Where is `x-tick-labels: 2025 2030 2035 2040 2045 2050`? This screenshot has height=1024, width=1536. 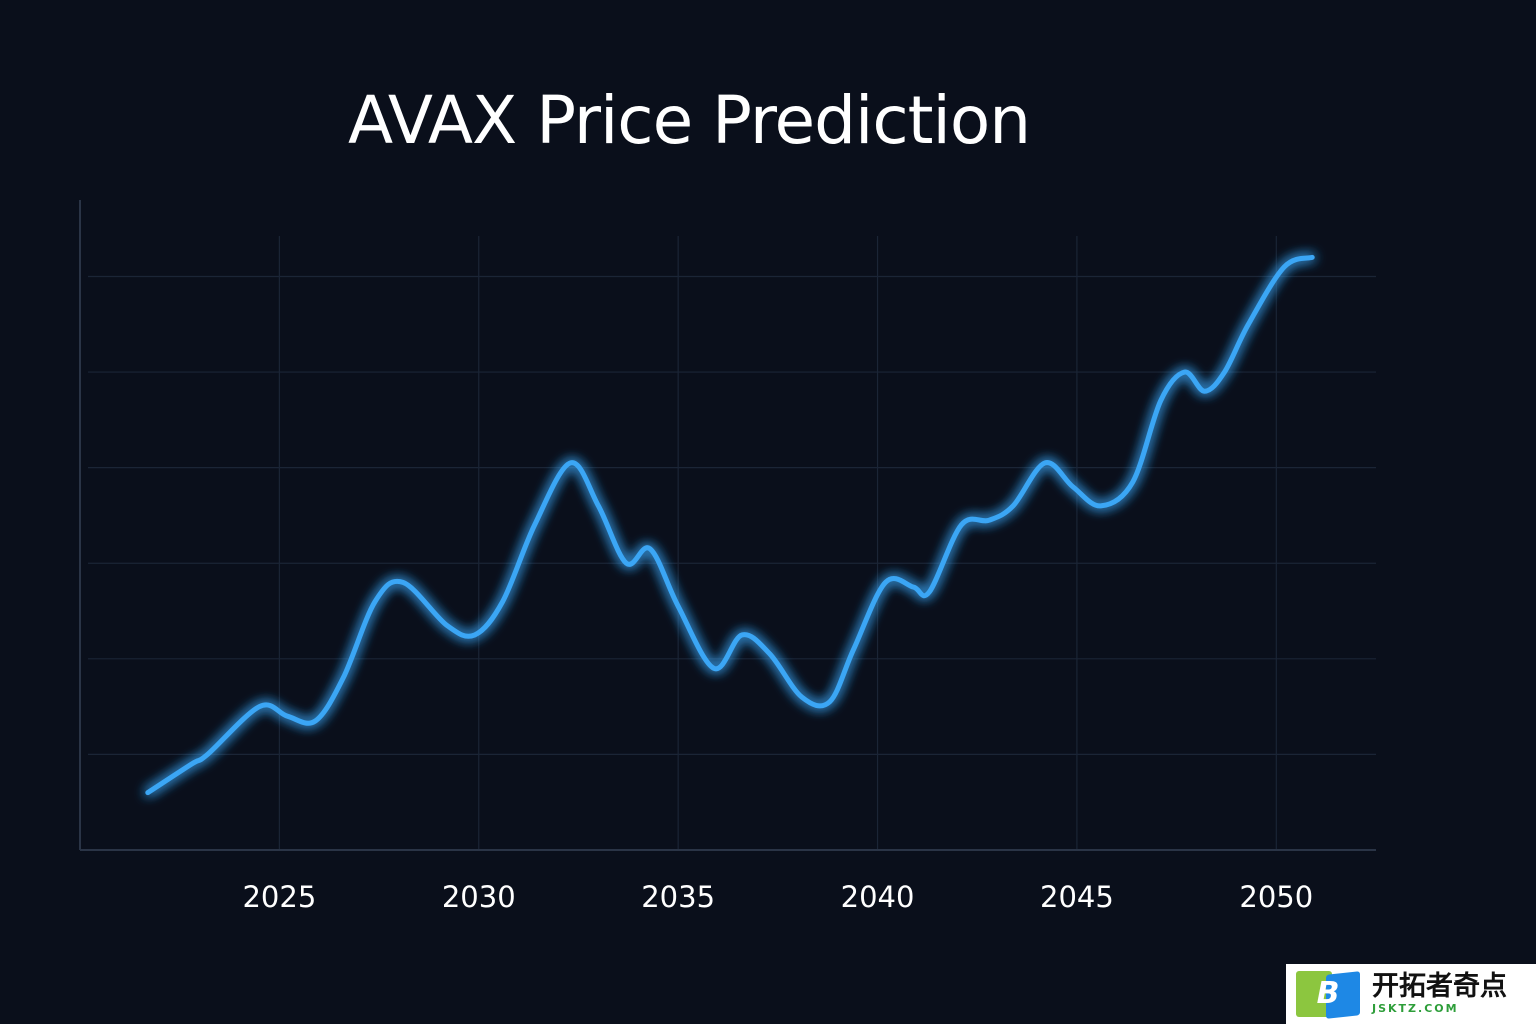 x-tick-labels: 2025 2030 2035 2040 2045 2050 is located at coordinates (777, 897).